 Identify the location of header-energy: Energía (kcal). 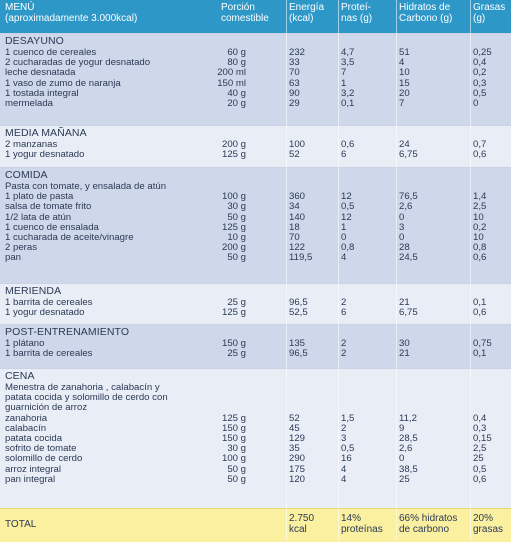
(307, 13).